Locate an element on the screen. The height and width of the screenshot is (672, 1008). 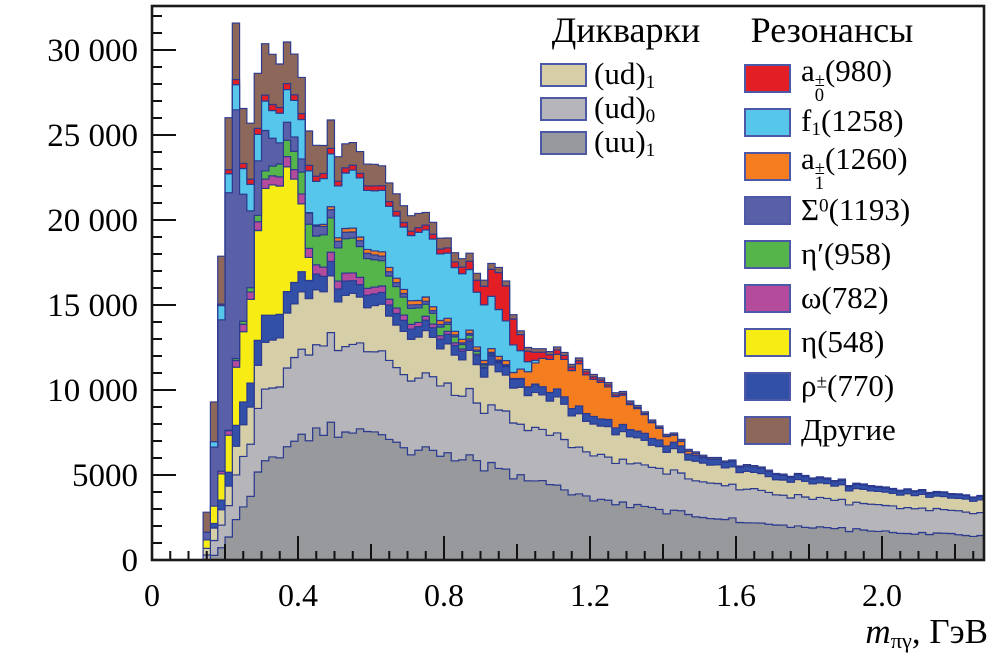
x-axis-title: mπγ, ГэВ is located at coordinates (926, 633).